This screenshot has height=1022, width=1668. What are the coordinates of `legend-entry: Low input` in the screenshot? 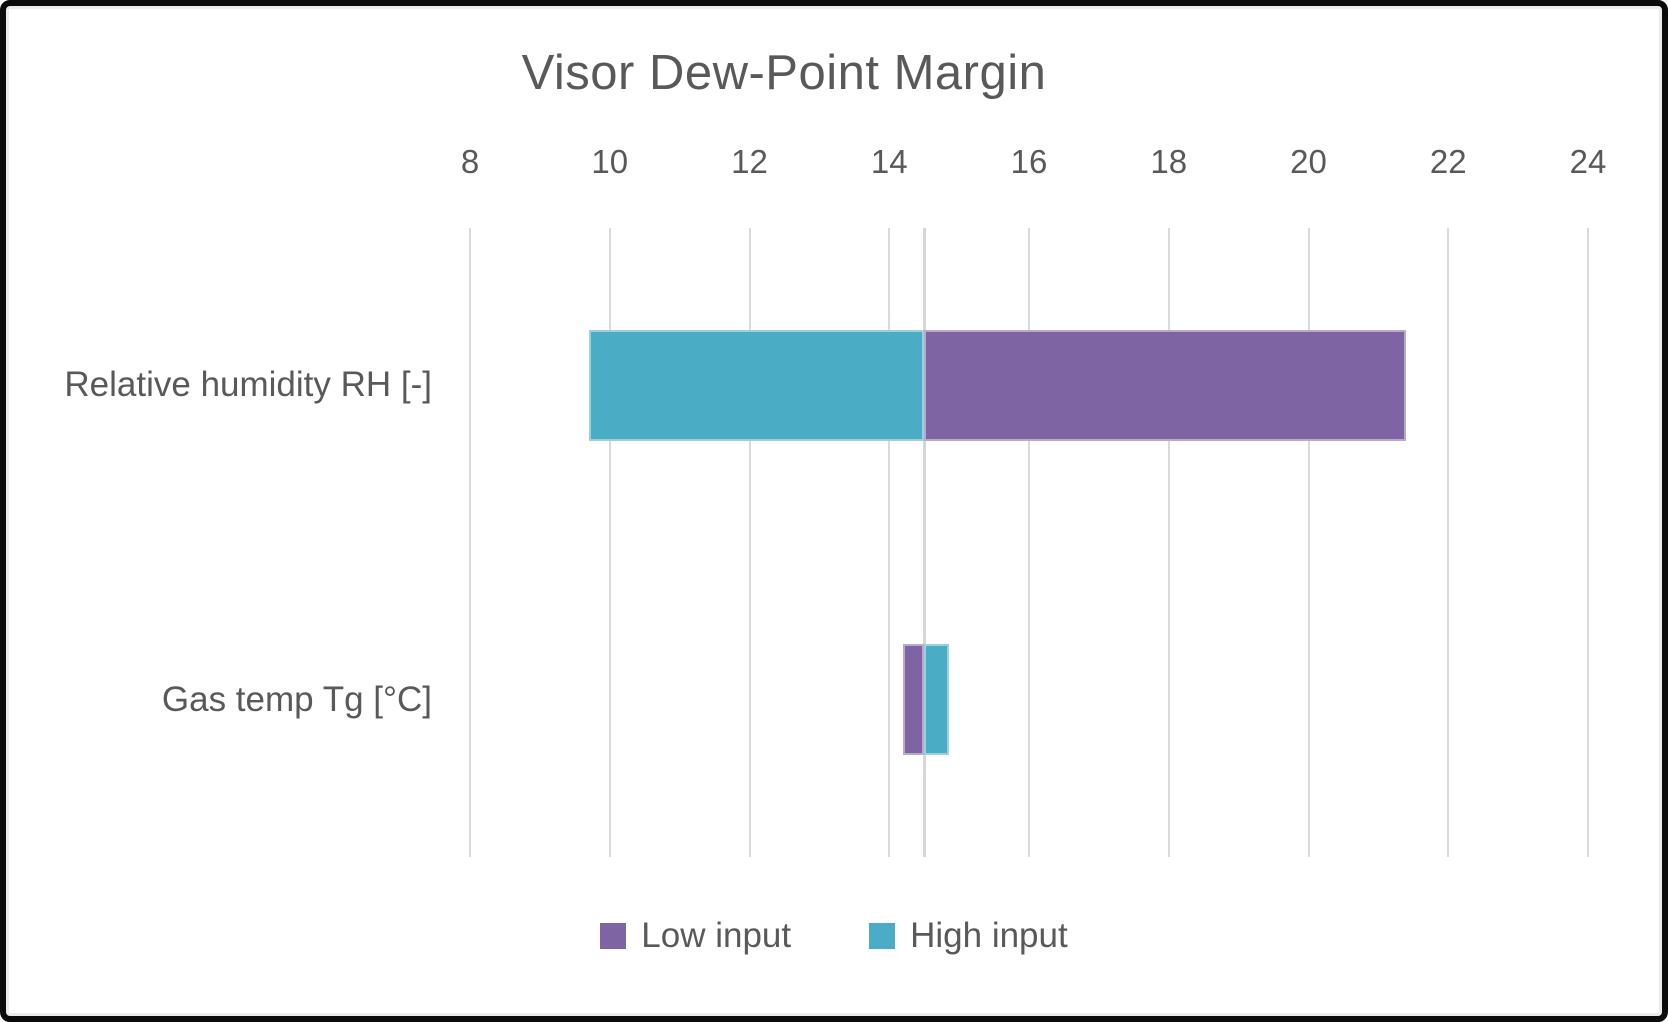 It's located at (695, 936).